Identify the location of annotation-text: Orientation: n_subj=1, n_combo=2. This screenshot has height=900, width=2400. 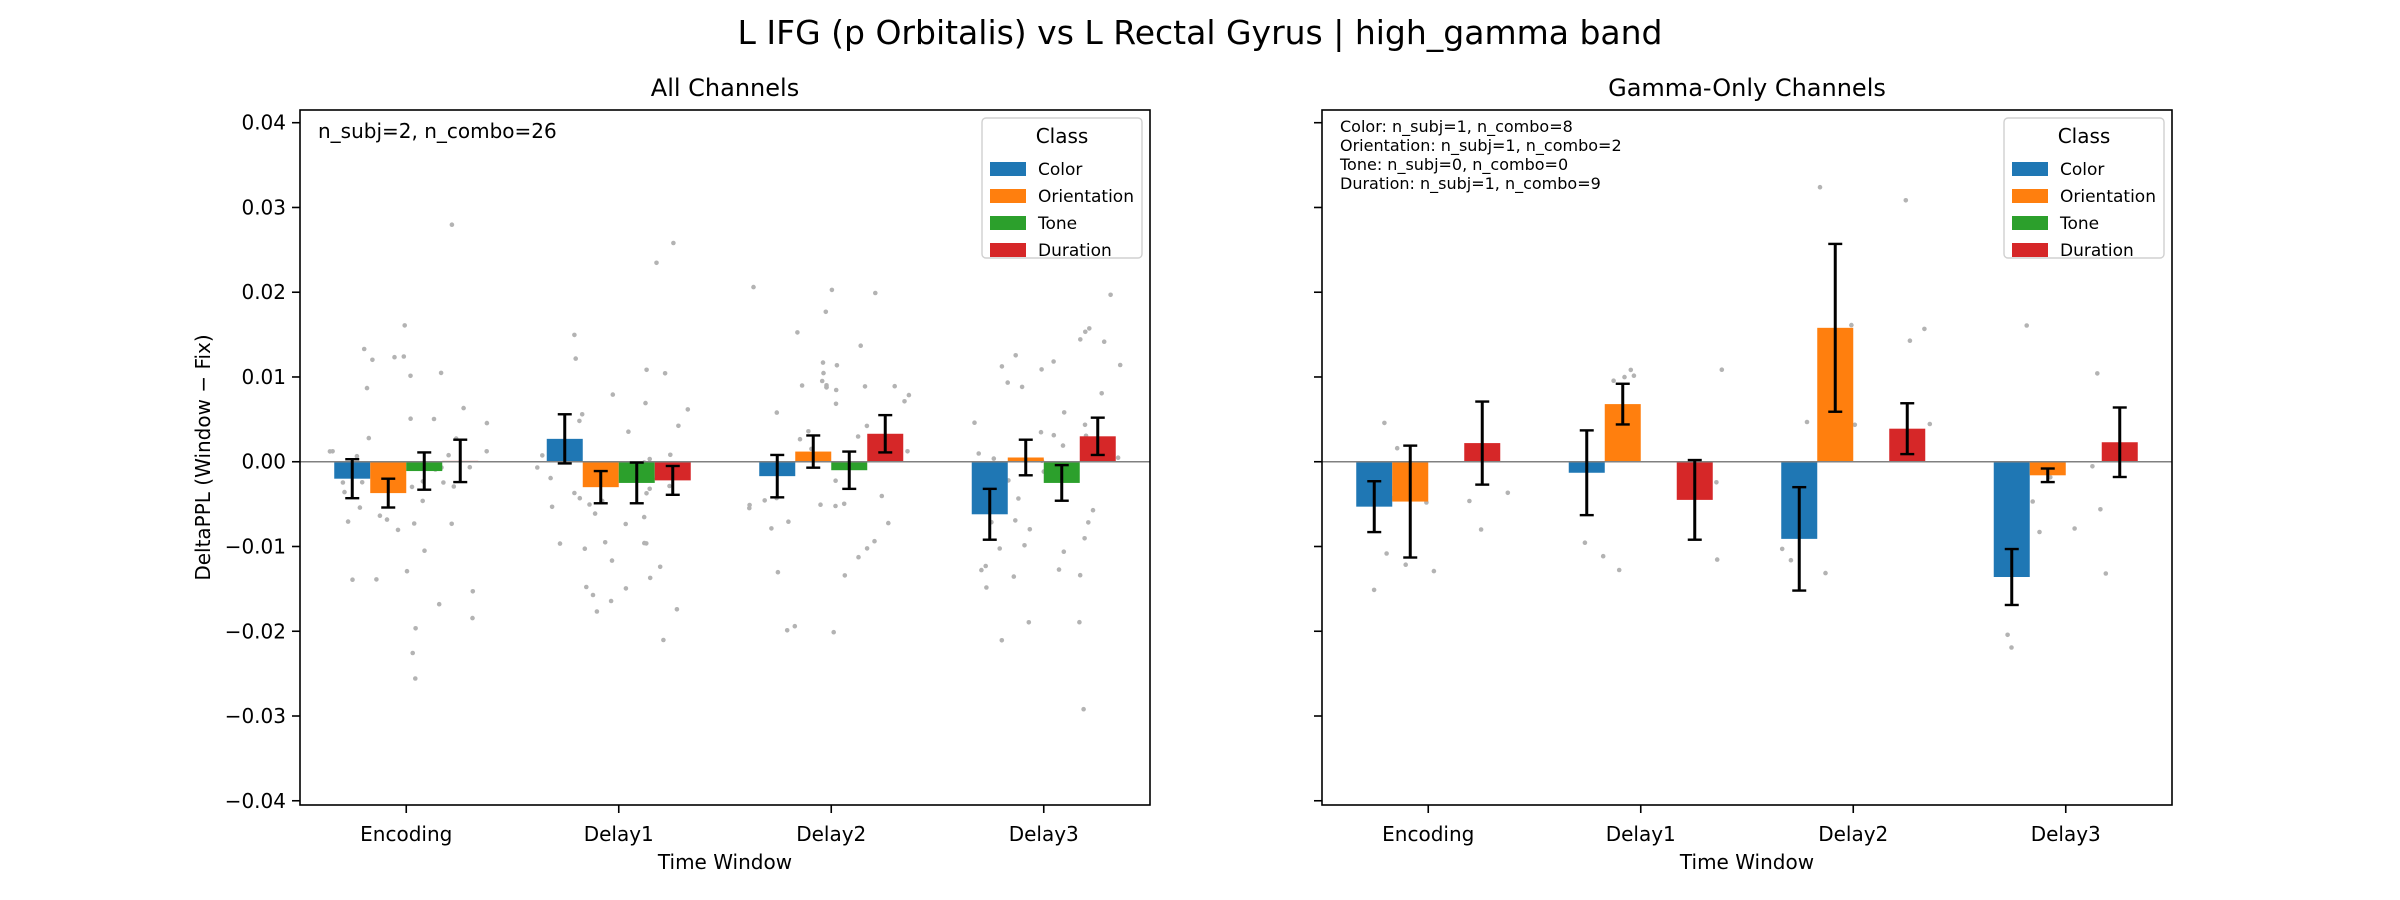
(1481, 146).